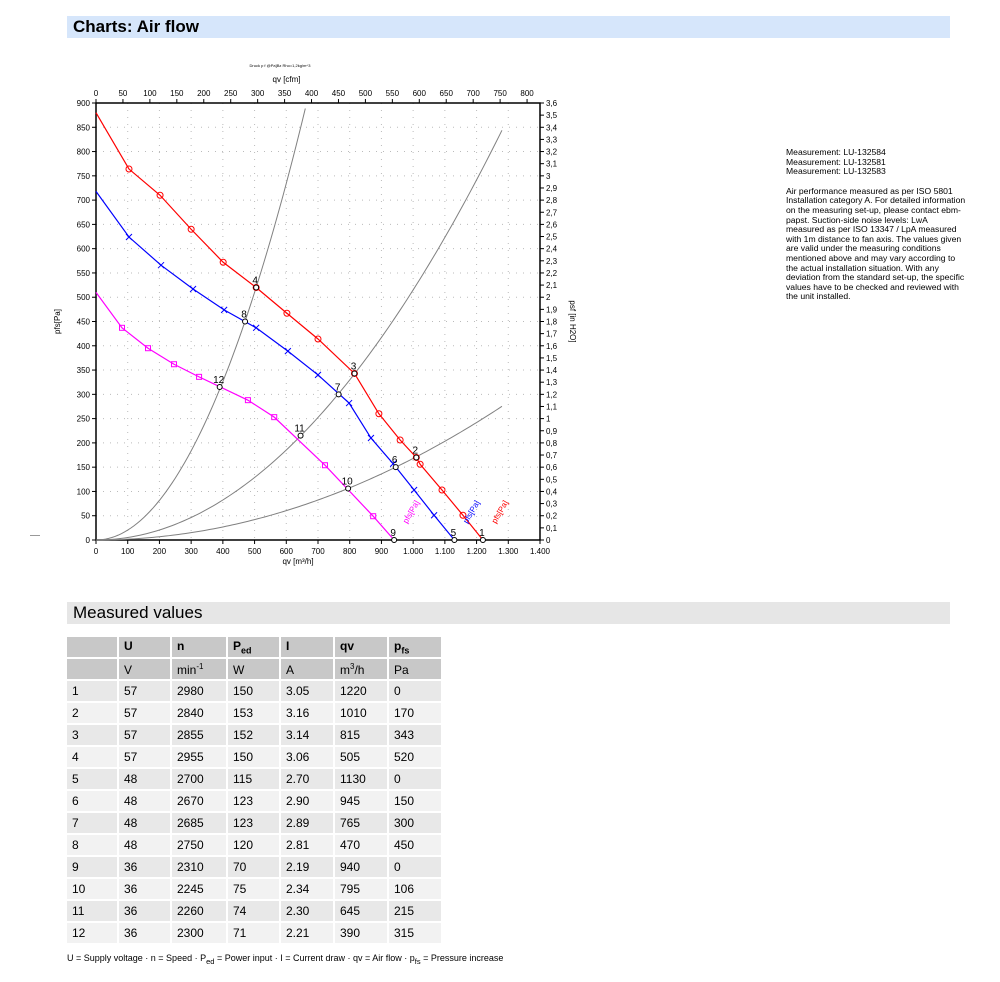  Describe the element at coordinates (84, 491) in the screenshot. I see `y-tick-label: 100` at that location.